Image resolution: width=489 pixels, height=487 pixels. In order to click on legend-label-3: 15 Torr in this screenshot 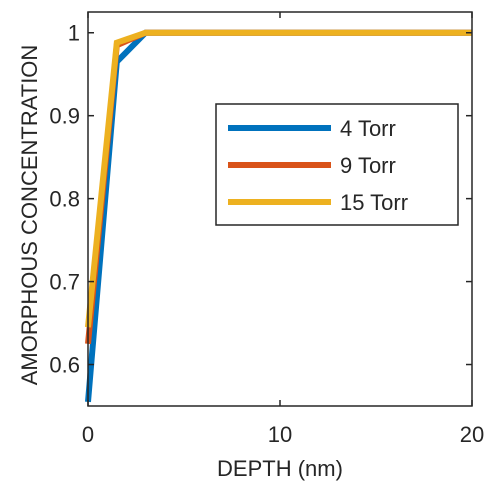, I will do `click(374, 202)`.